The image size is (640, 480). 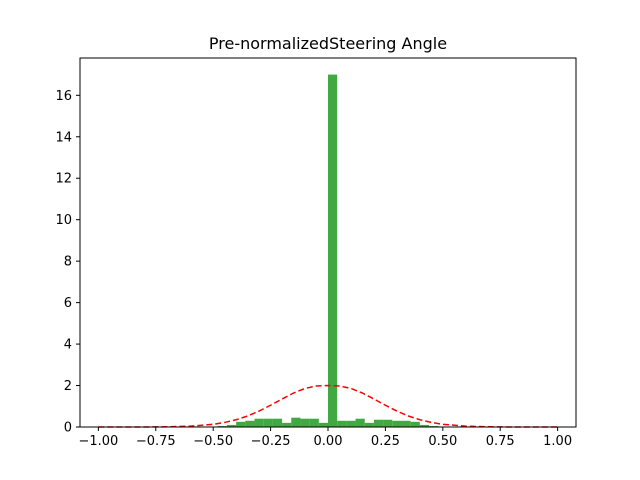 What do you see at coordinates (68, 345) in the screenshot?
I see `y-tick-label: 4` at bounding box center [68, 345].